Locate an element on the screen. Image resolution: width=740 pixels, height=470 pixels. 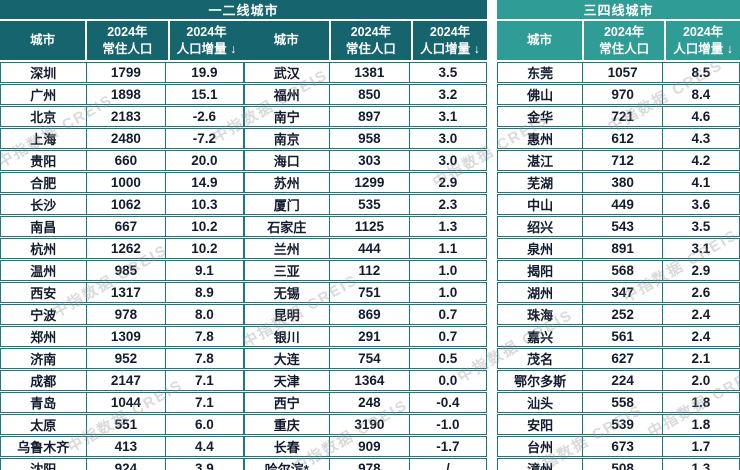
increase-cell: 8.5 is located at coordinates (700, 72).